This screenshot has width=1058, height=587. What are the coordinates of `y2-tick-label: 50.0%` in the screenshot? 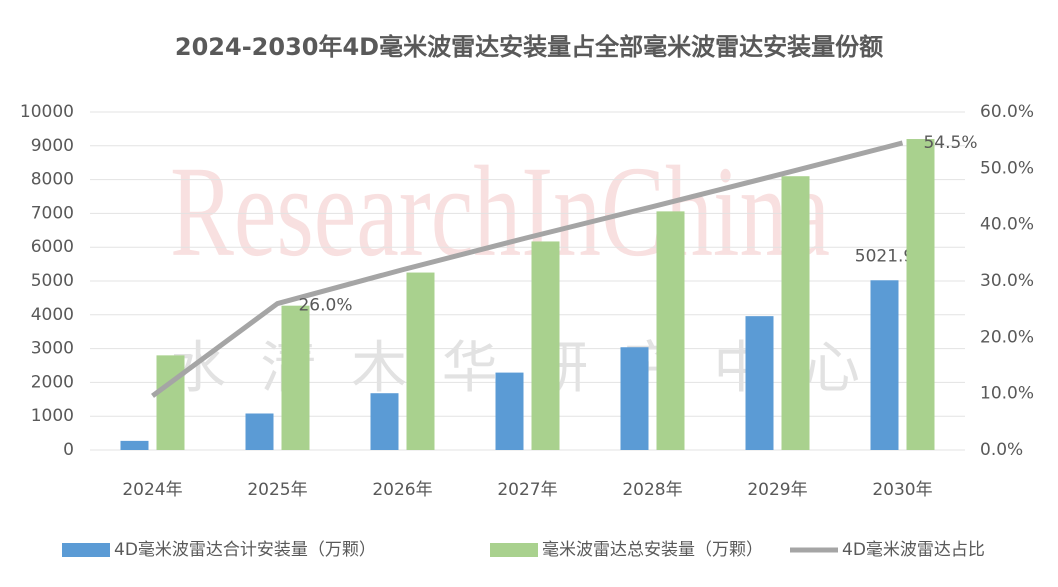 It's located at (1007, 168).